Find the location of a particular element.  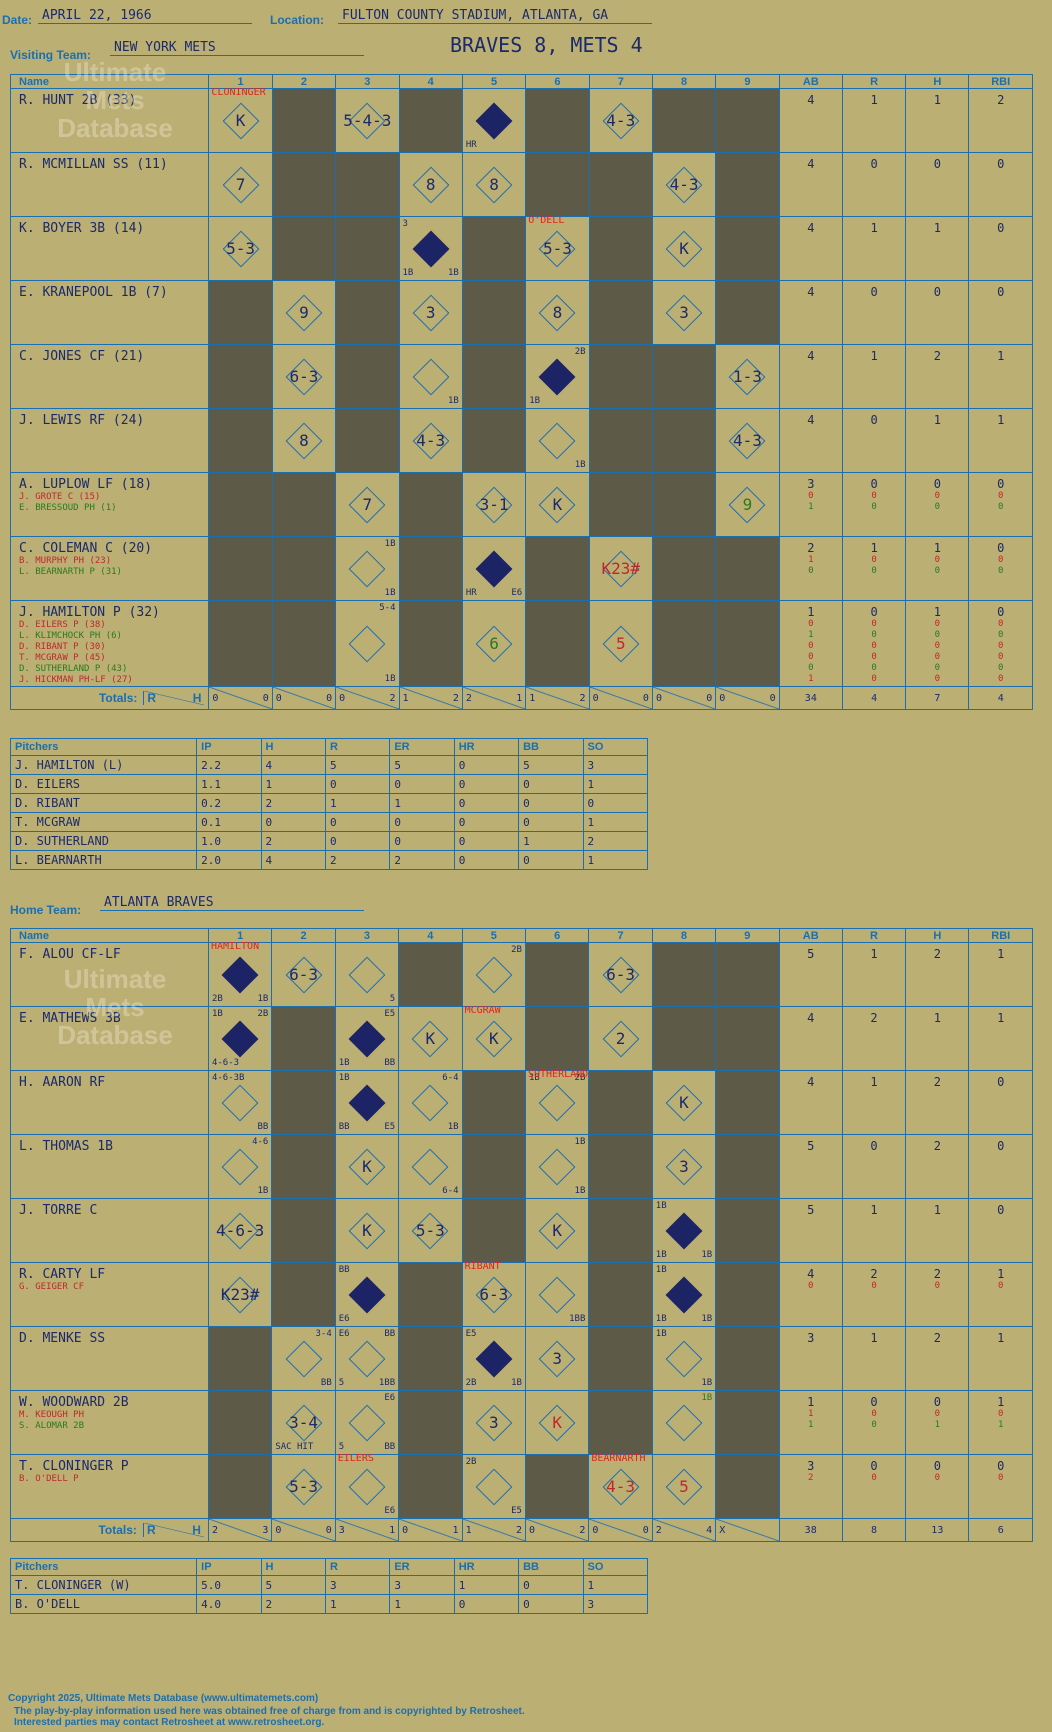

substitute-name: M. KEOUGH PH is located at coordinates (52, 1415).